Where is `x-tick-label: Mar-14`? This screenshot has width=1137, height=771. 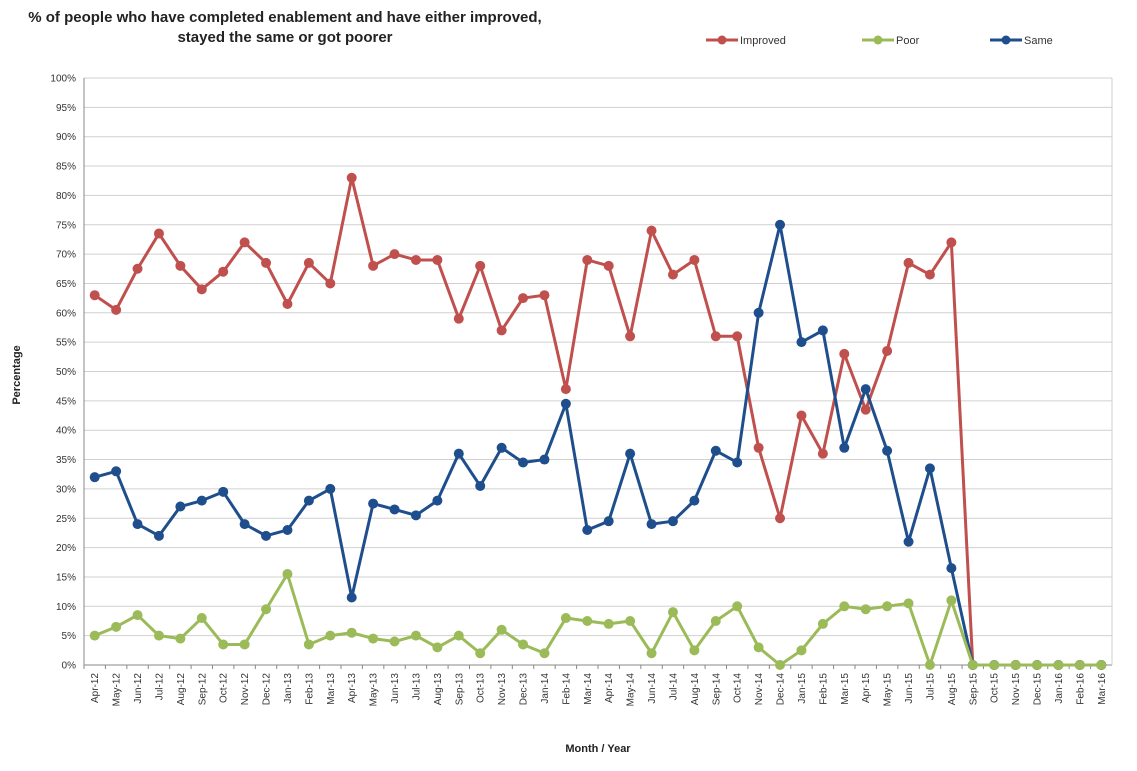 x-tick-label: Mar-14 is located at coordinates (588, 689).